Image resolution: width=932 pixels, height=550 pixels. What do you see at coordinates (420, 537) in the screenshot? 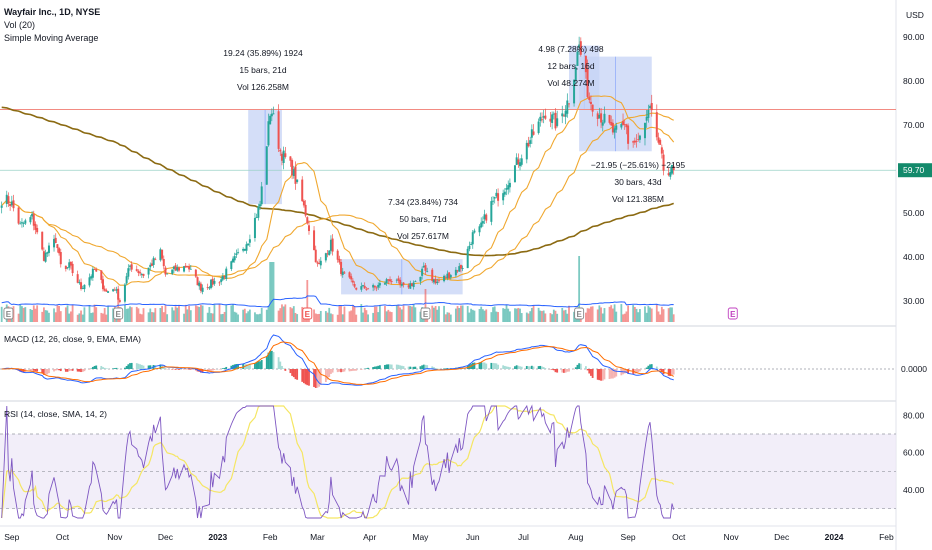
I see `time-axis-tick: May` at bounding box center [420, 537].